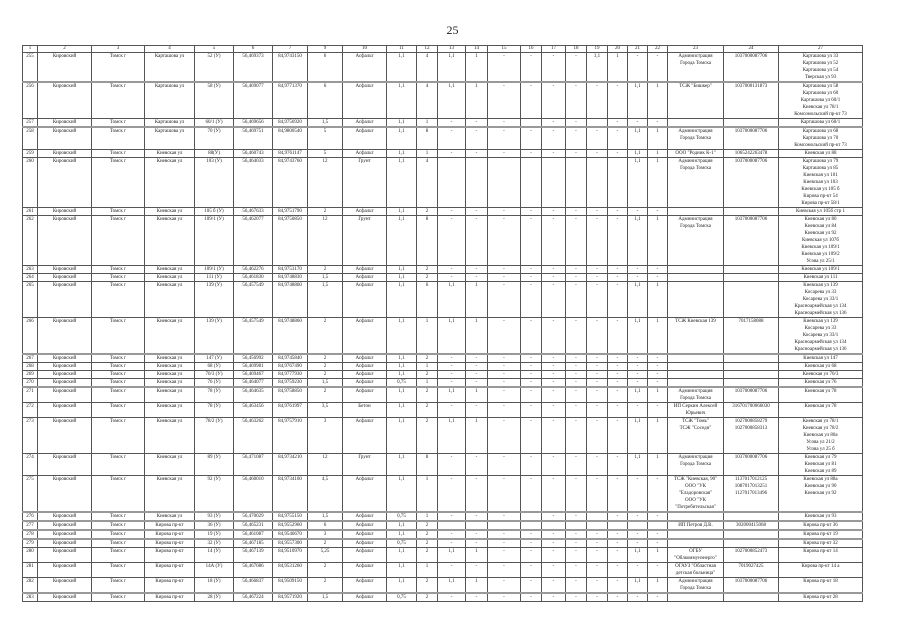 Image resolution: width=905 pixels, height=640 pixels. Describe the element at coordinates (820, 516) in the screenshot. I see `table-cell: Киевская ул 93` at that location.